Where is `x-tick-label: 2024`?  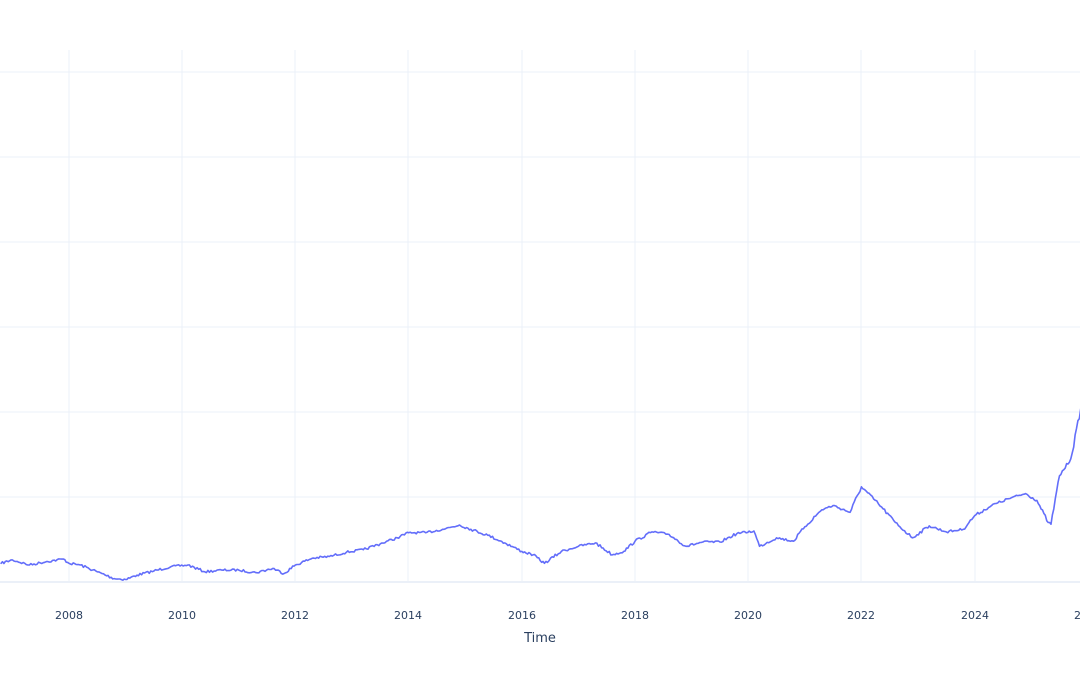 x-tick-label: 2024 is located at coordinates (975, 615).